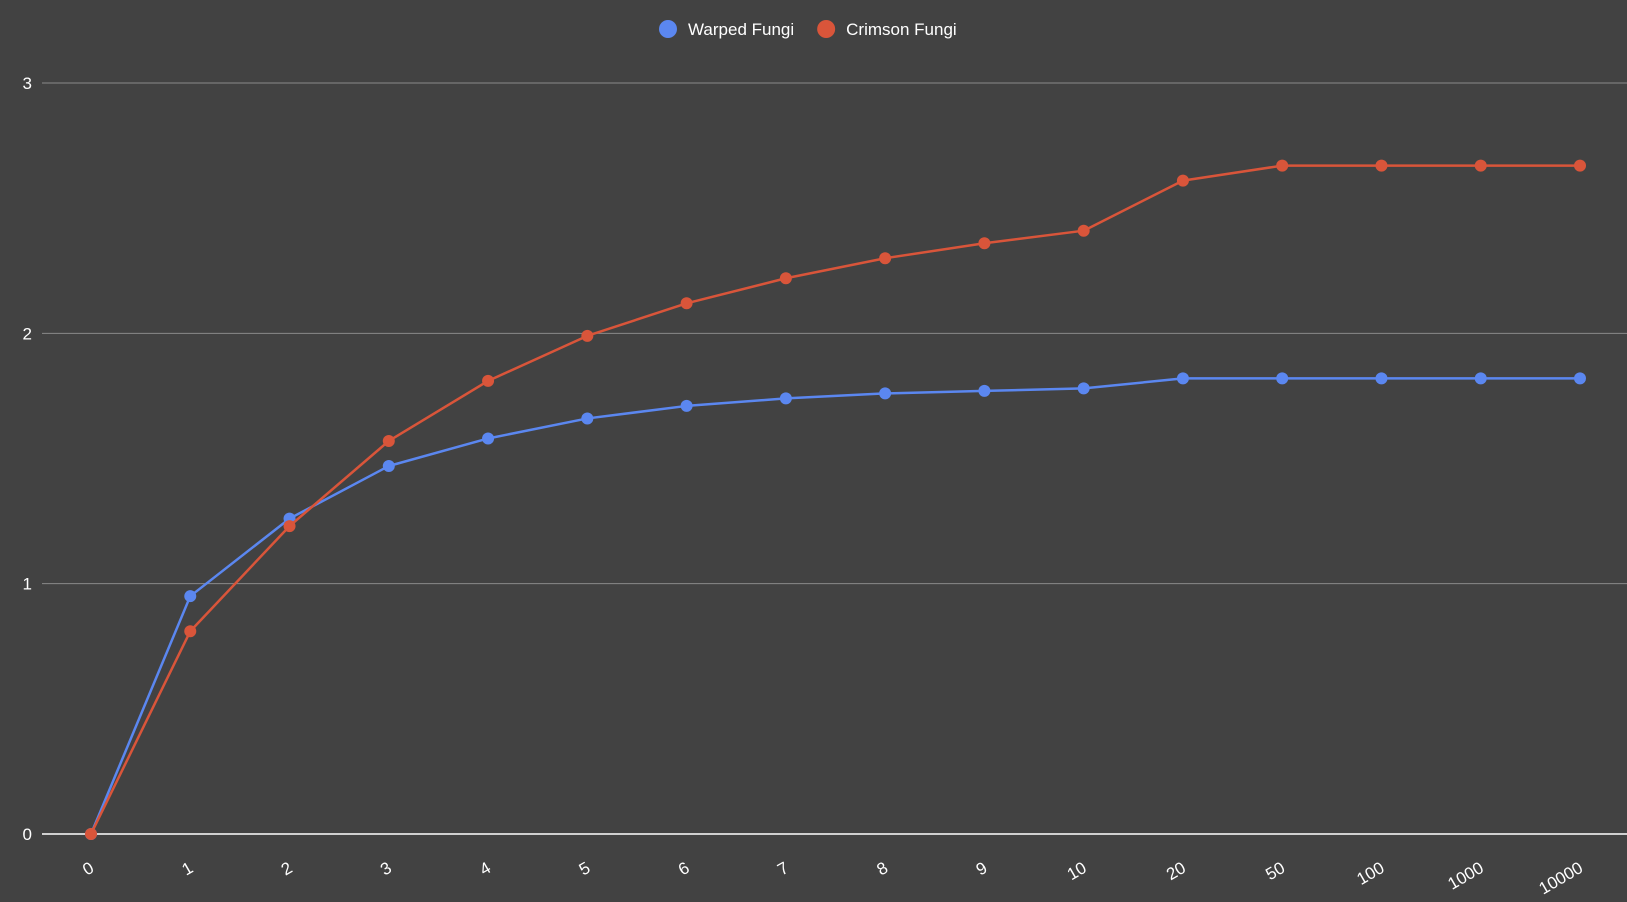 Image resolution: width=1627 pixels, height=902 pixels. Describe the element at coordinates (1077, 871) in the screenshot. I see `x-tick-label: 10` at that location.